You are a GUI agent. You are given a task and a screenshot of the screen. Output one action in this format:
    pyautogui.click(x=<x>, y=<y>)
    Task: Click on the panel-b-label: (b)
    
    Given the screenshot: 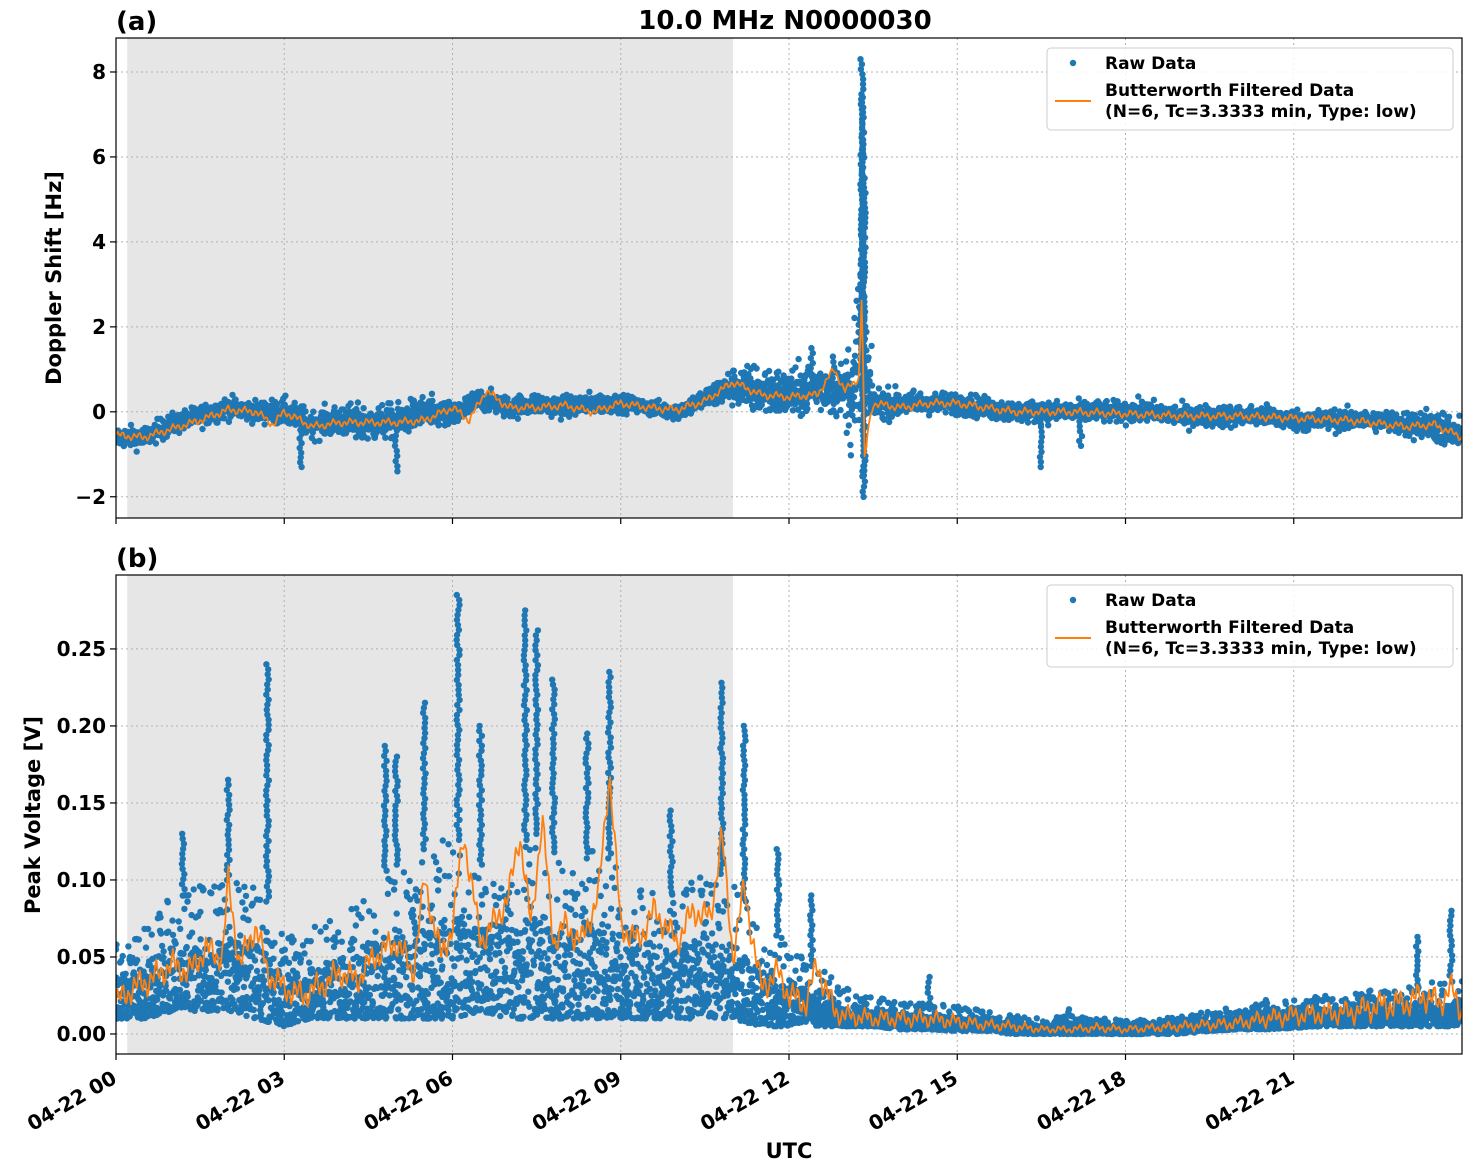 What is the action you would take?
    pyautogui.click(x=137, y=559)
    